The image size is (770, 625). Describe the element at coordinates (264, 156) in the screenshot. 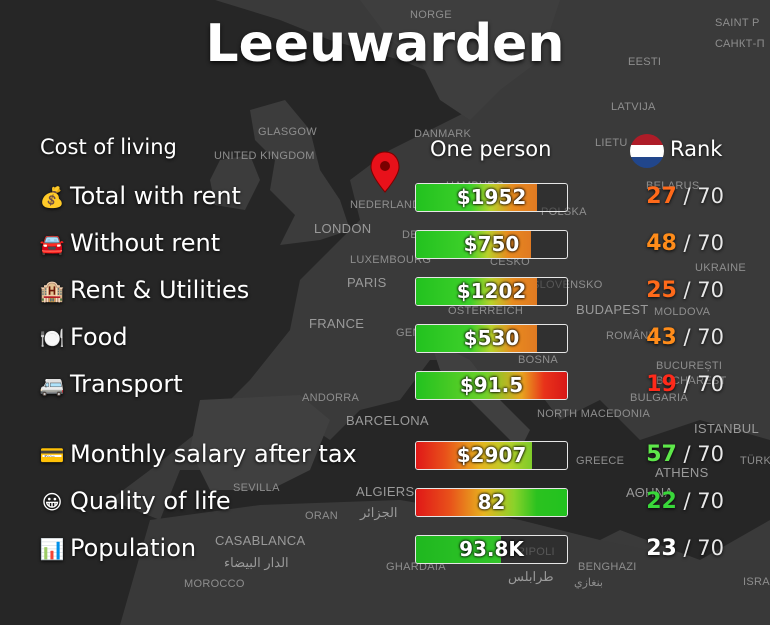

I see `map-label: UNITED KINGDOM` at that location.